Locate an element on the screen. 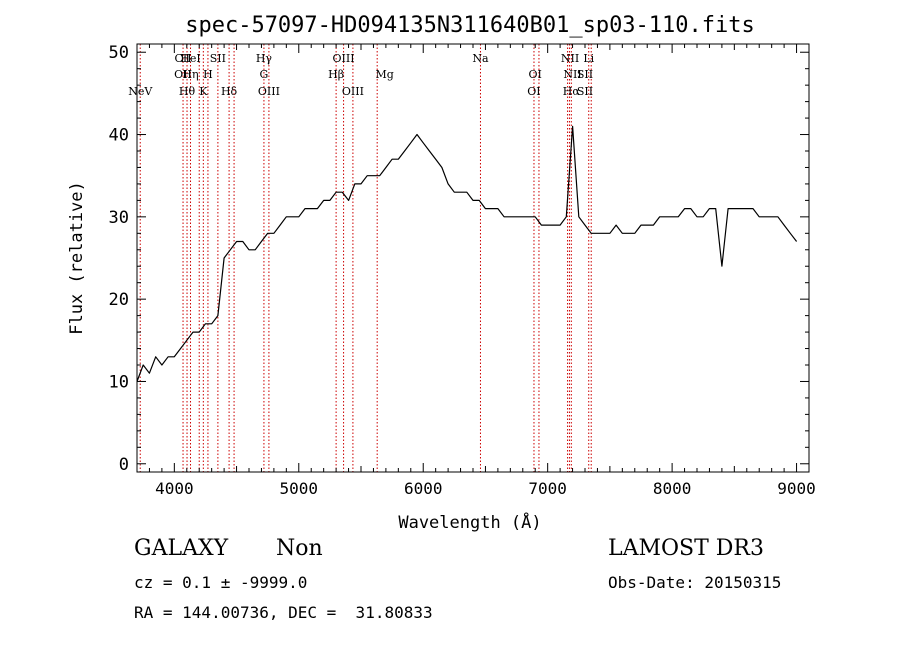  x-tick-label: 8000 is located at coordinates (672, 488).